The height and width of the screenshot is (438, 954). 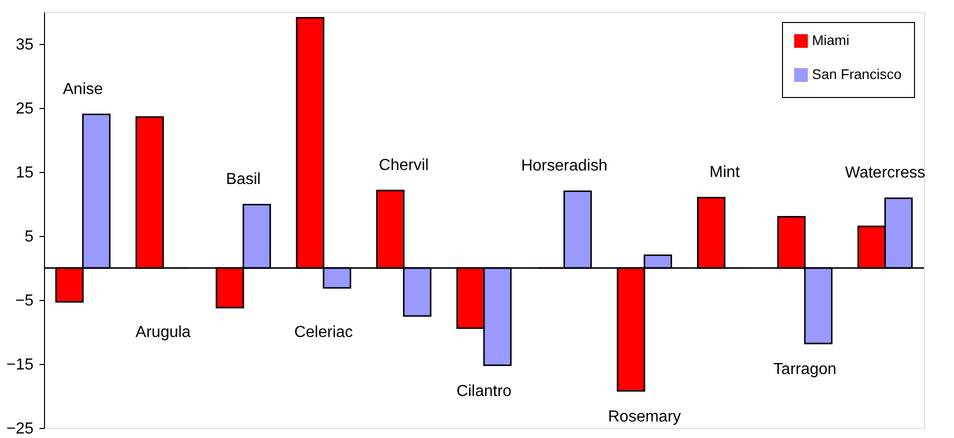 I want to click on x-tick-label: Horseradish, so click(x=564, y=166).